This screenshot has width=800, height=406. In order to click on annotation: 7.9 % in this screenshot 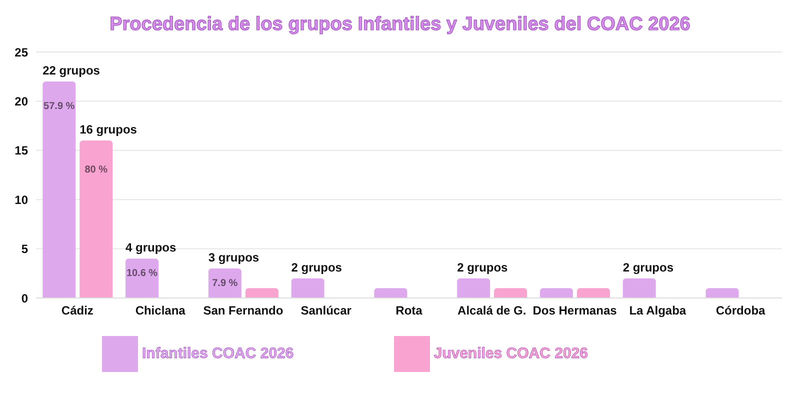, I will do `click(225, 283)`.